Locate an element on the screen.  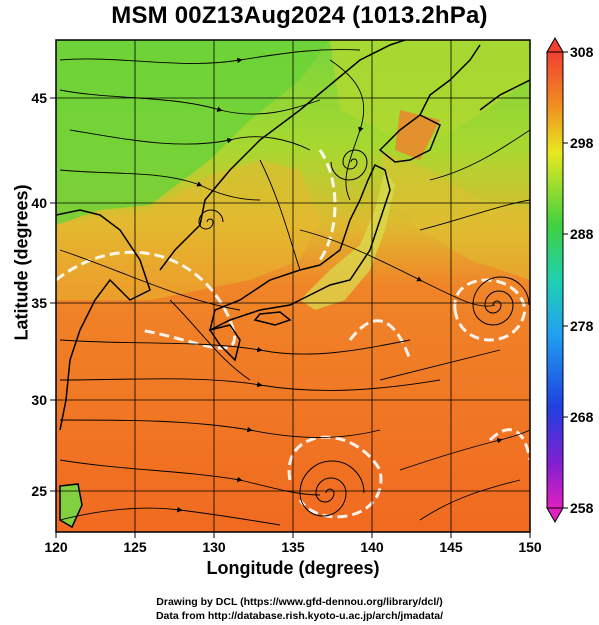
y-tick-label: 45 is located at coordinates (39, 98).